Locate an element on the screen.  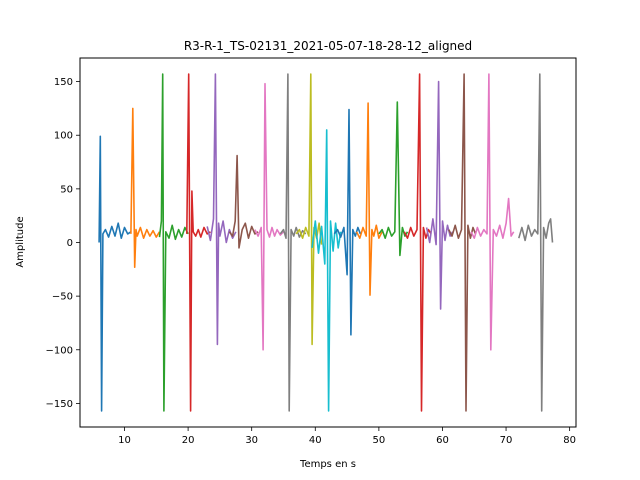
x-axis: 10 20 30 40 50 60 70 80 is located at coordinates (347, 436).